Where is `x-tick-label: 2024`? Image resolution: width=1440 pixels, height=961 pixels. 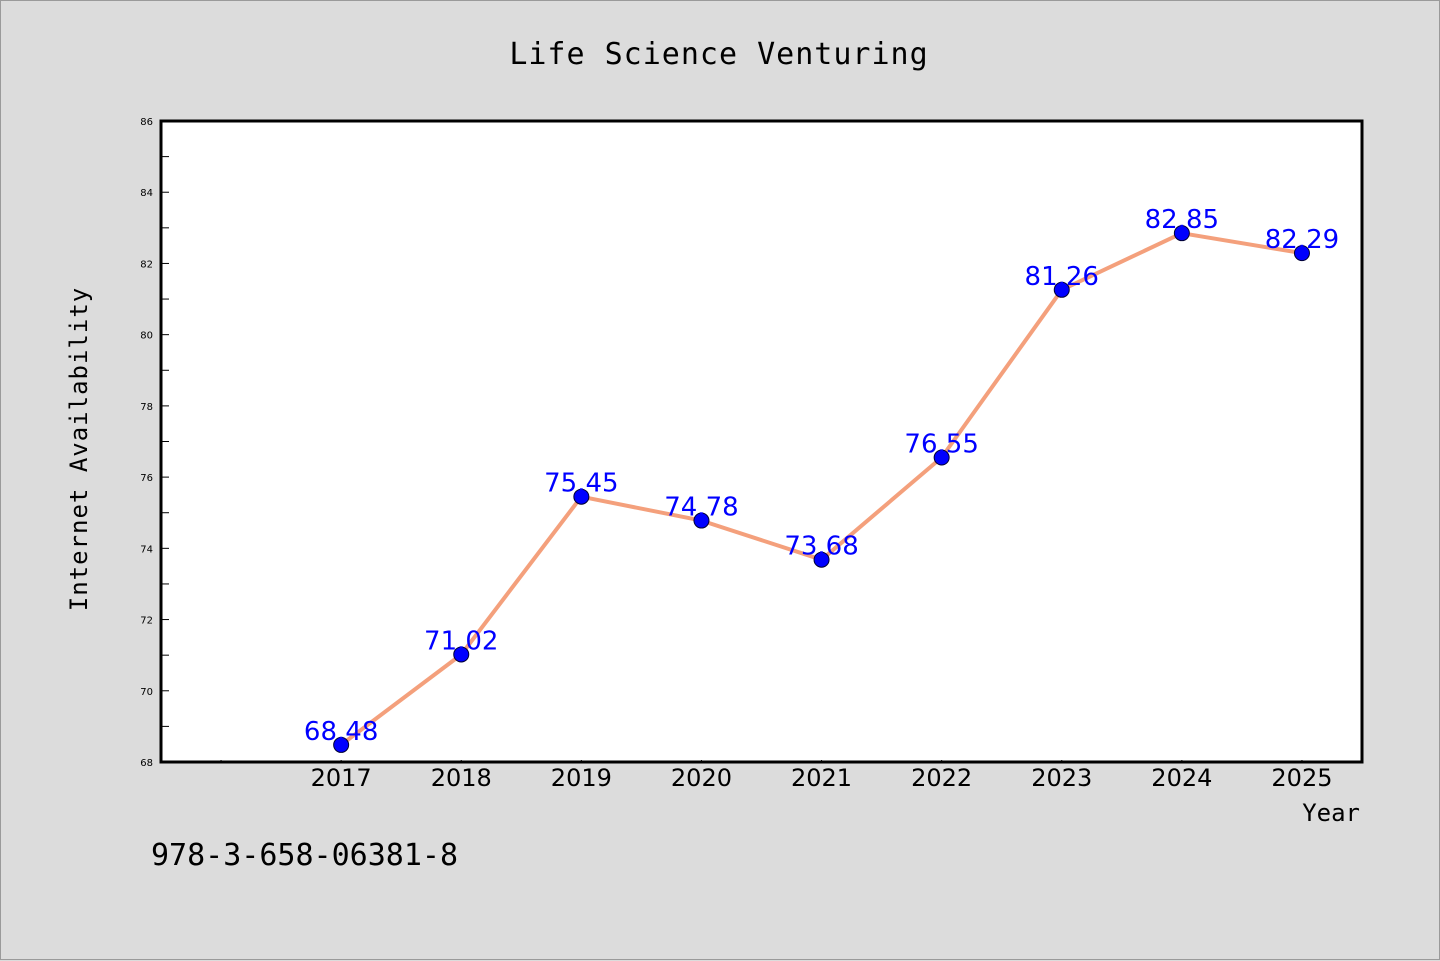
x-tick-label: 2024 is located at coordinates (1181, 778).